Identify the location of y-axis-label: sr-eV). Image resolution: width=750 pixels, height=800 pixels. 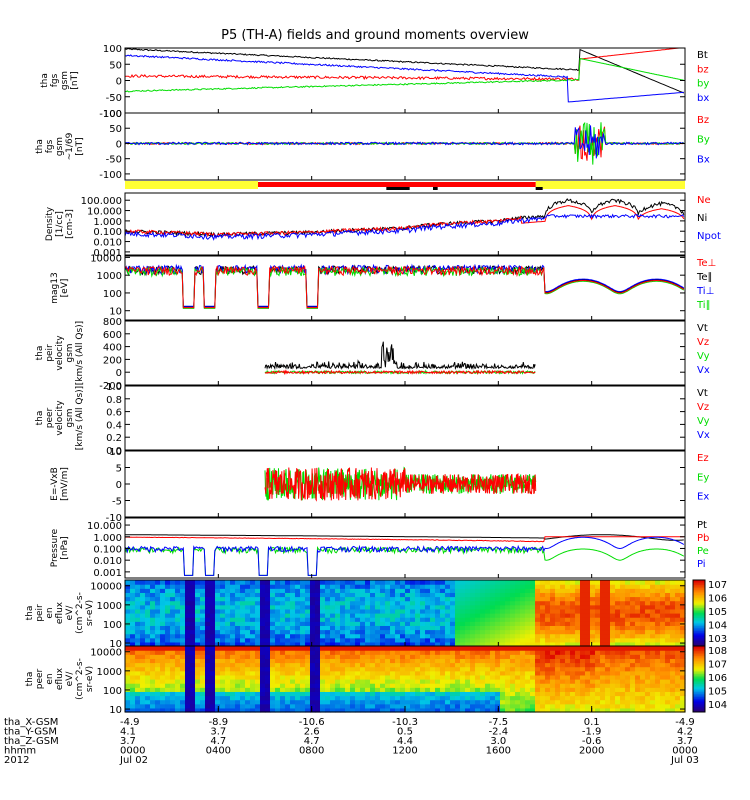
(90, 679).